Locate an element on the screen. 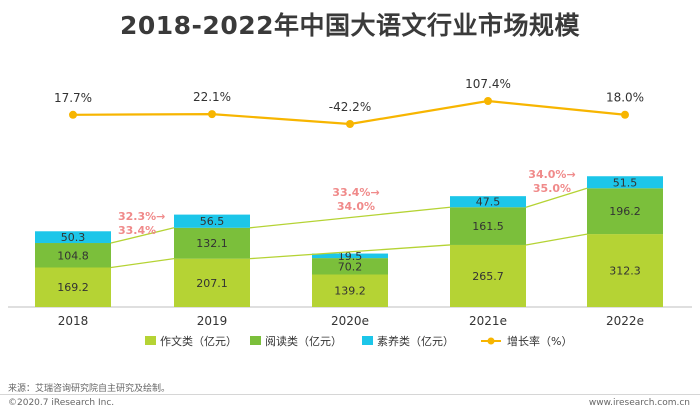 This screenshot has width=700, height=416. x-tick-2019: 2019 is located at coordinates (212, 321).